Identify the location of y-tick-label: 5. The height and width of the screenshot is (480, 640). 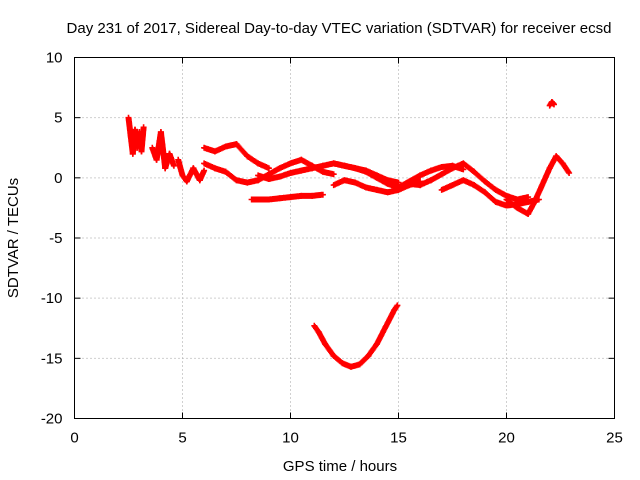
(58, 118).